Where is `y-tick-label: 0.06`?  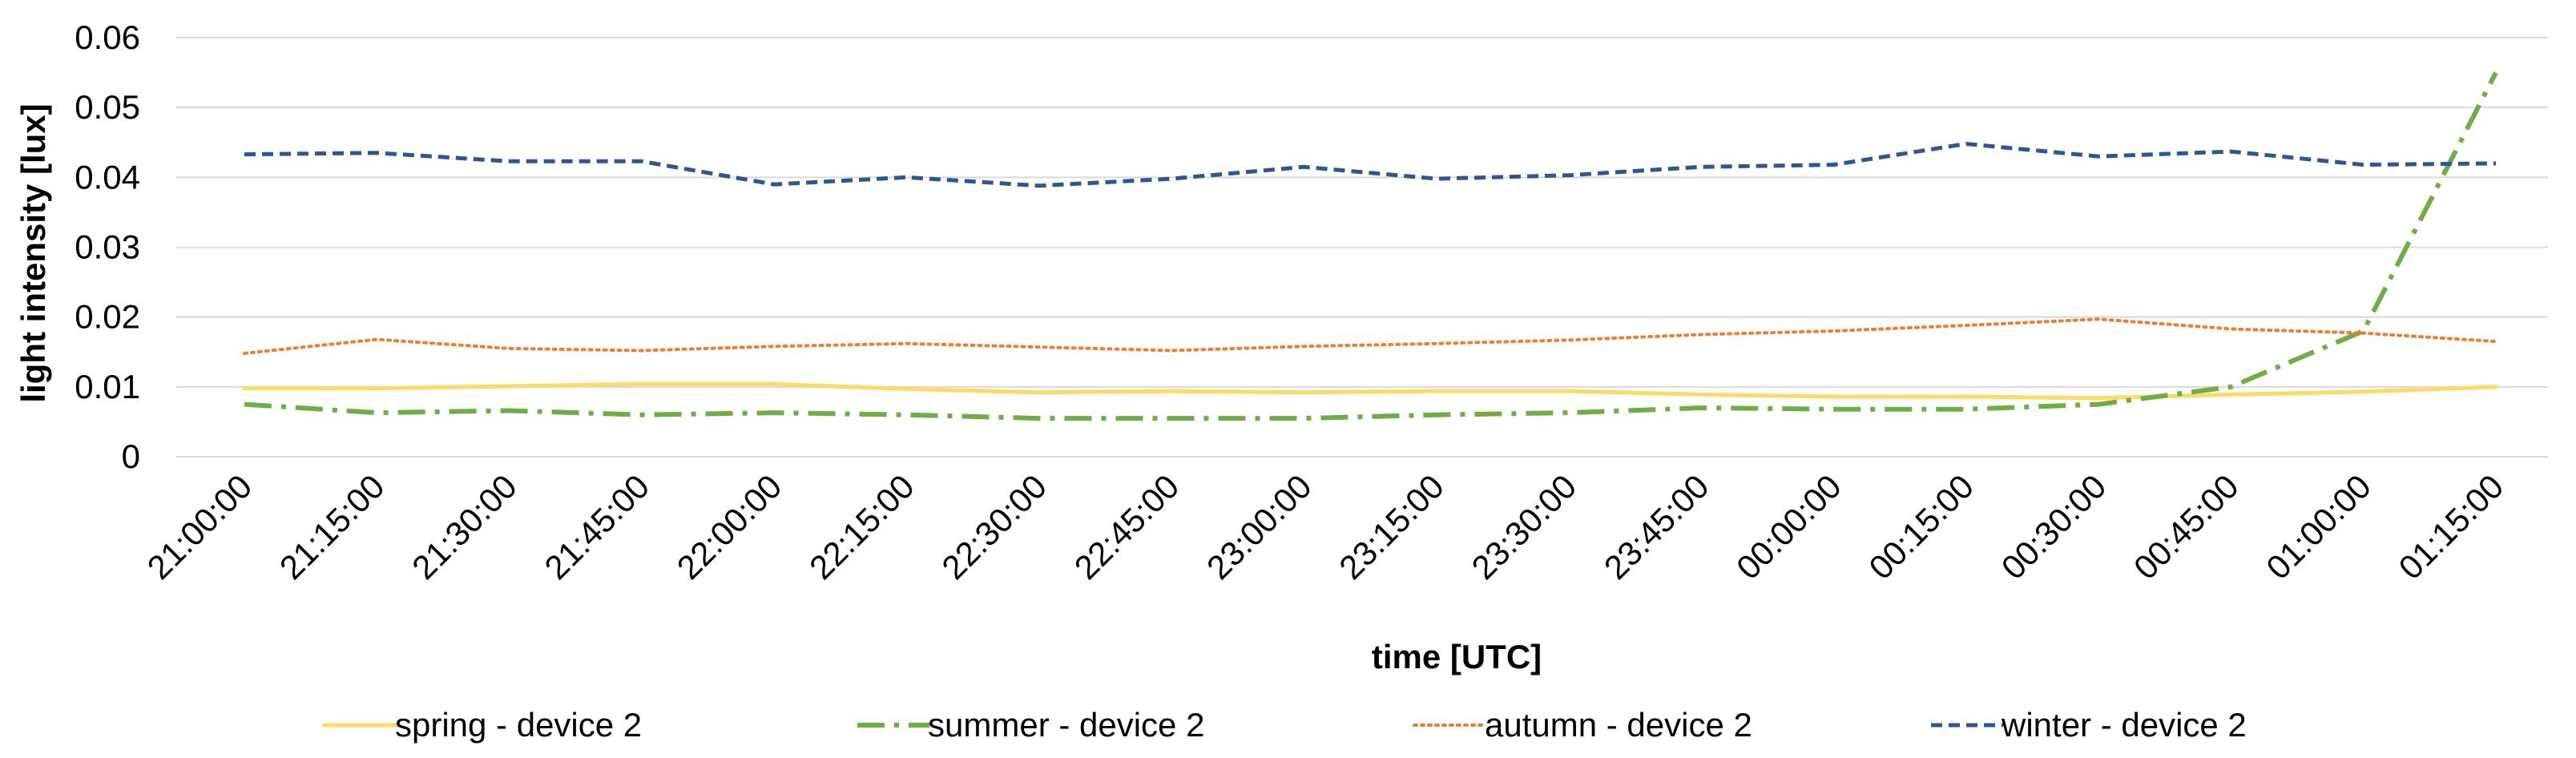 y-tick-label: 0.06 is located at coordinates (107, 37).